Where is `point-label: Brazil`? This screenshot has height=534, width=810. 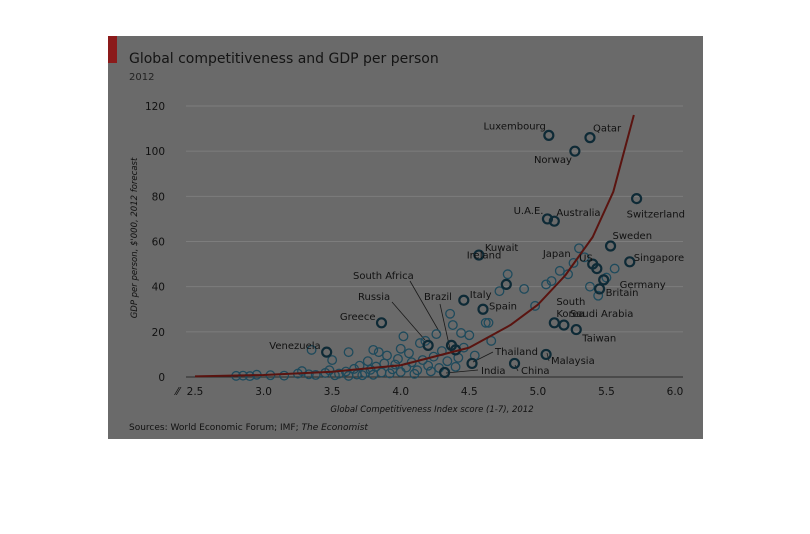
point-label: Brazil is located at coordinates (438, 297).